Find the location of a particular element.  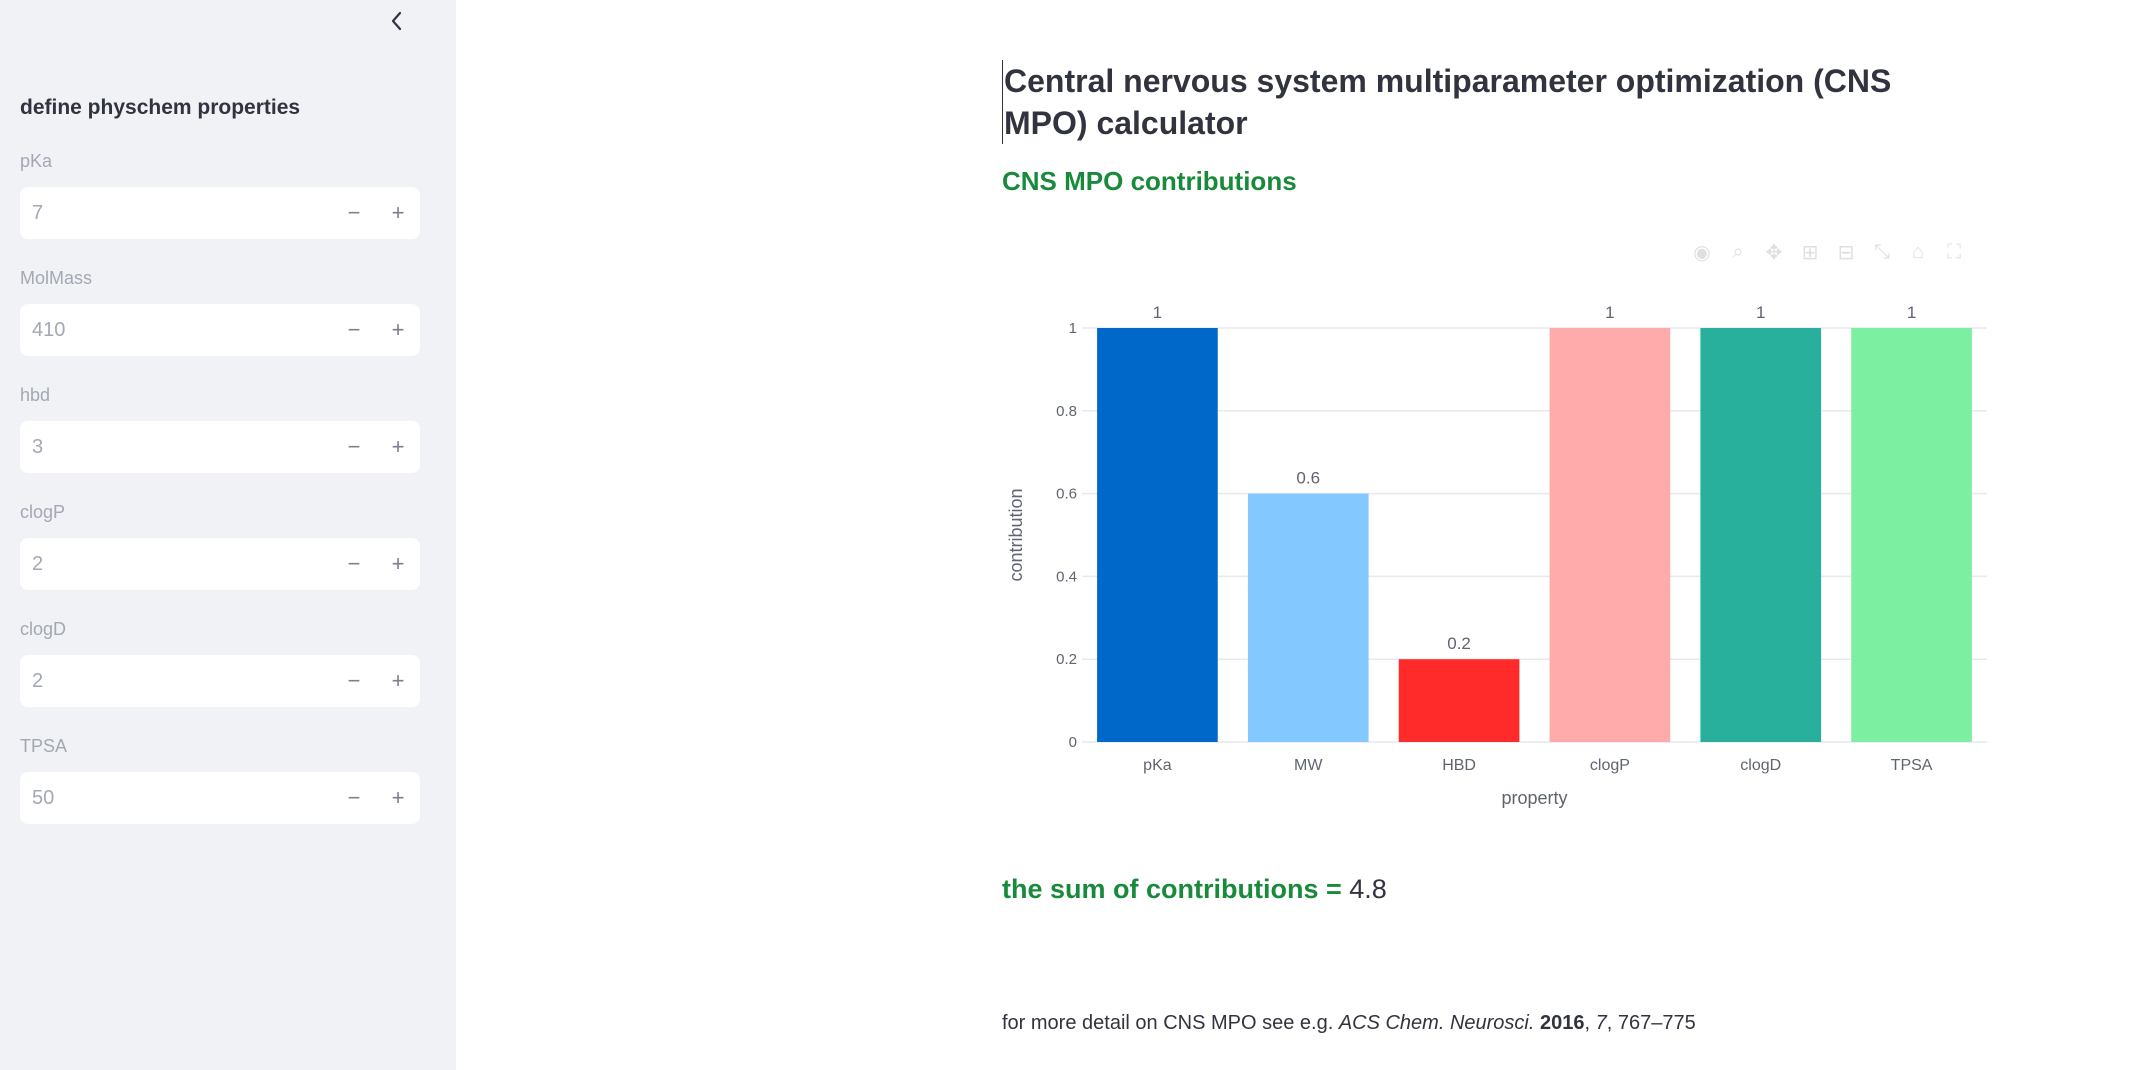

pan-icon: ✥ is located at coordinates (1774, 252).